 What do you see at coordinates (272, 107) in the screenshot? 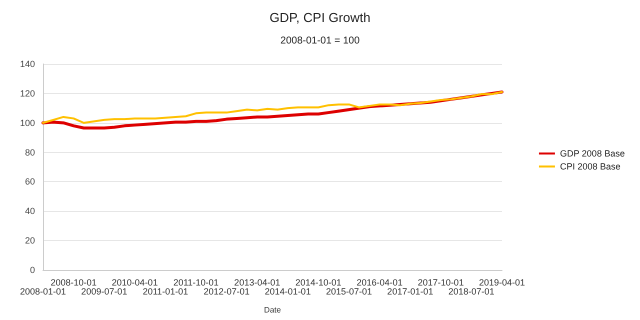
I see `line-series` at bounding box center [272, 107].